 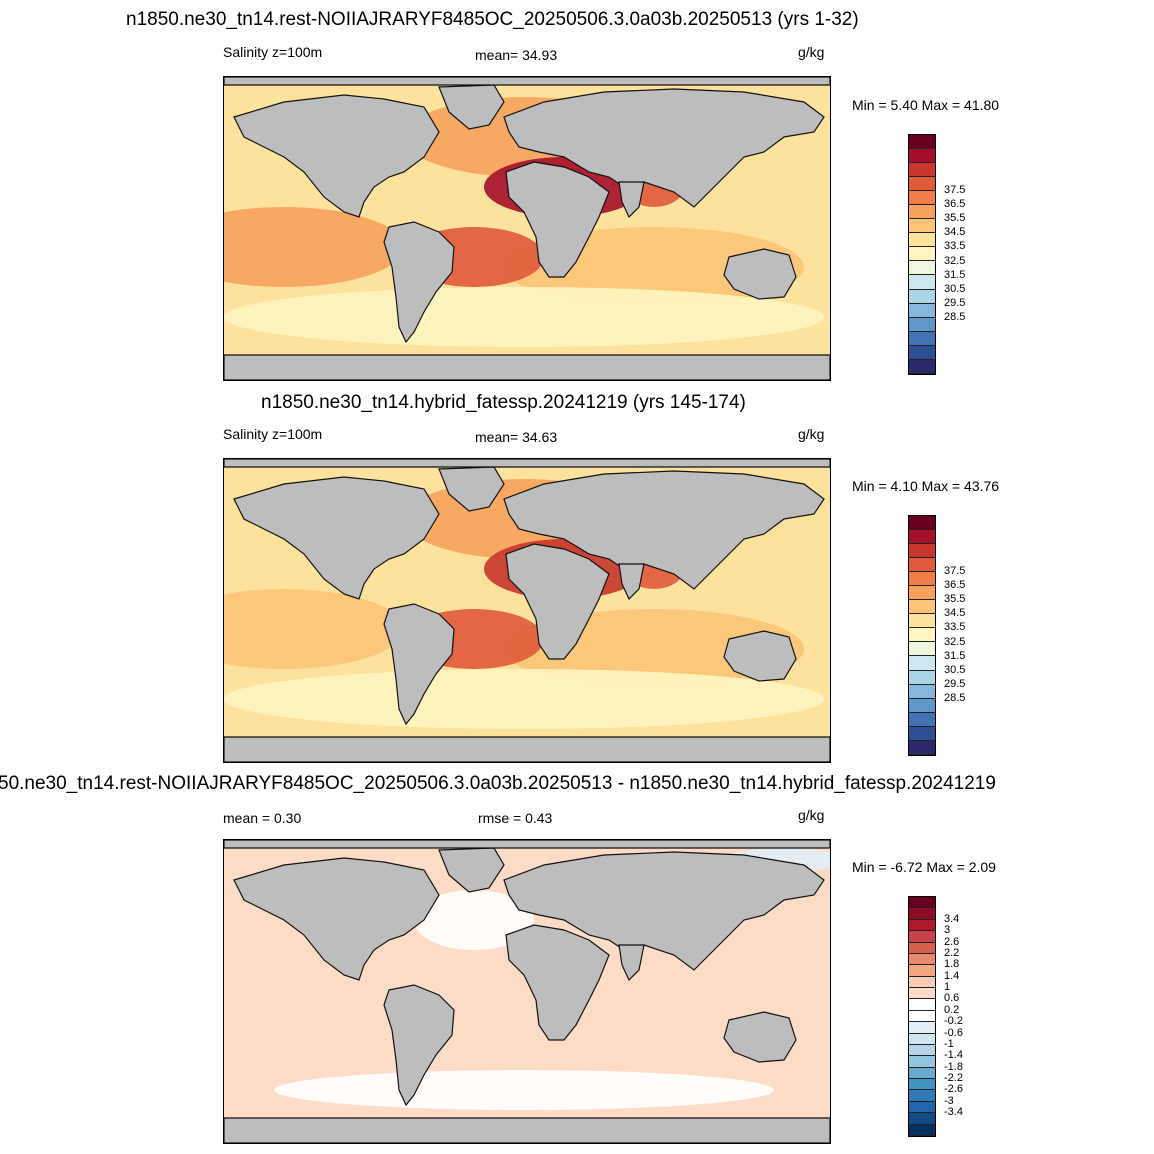 I want to click on panel2-minmax: Min = 4.10 Max = 43.76, so click(x=926, y=486).